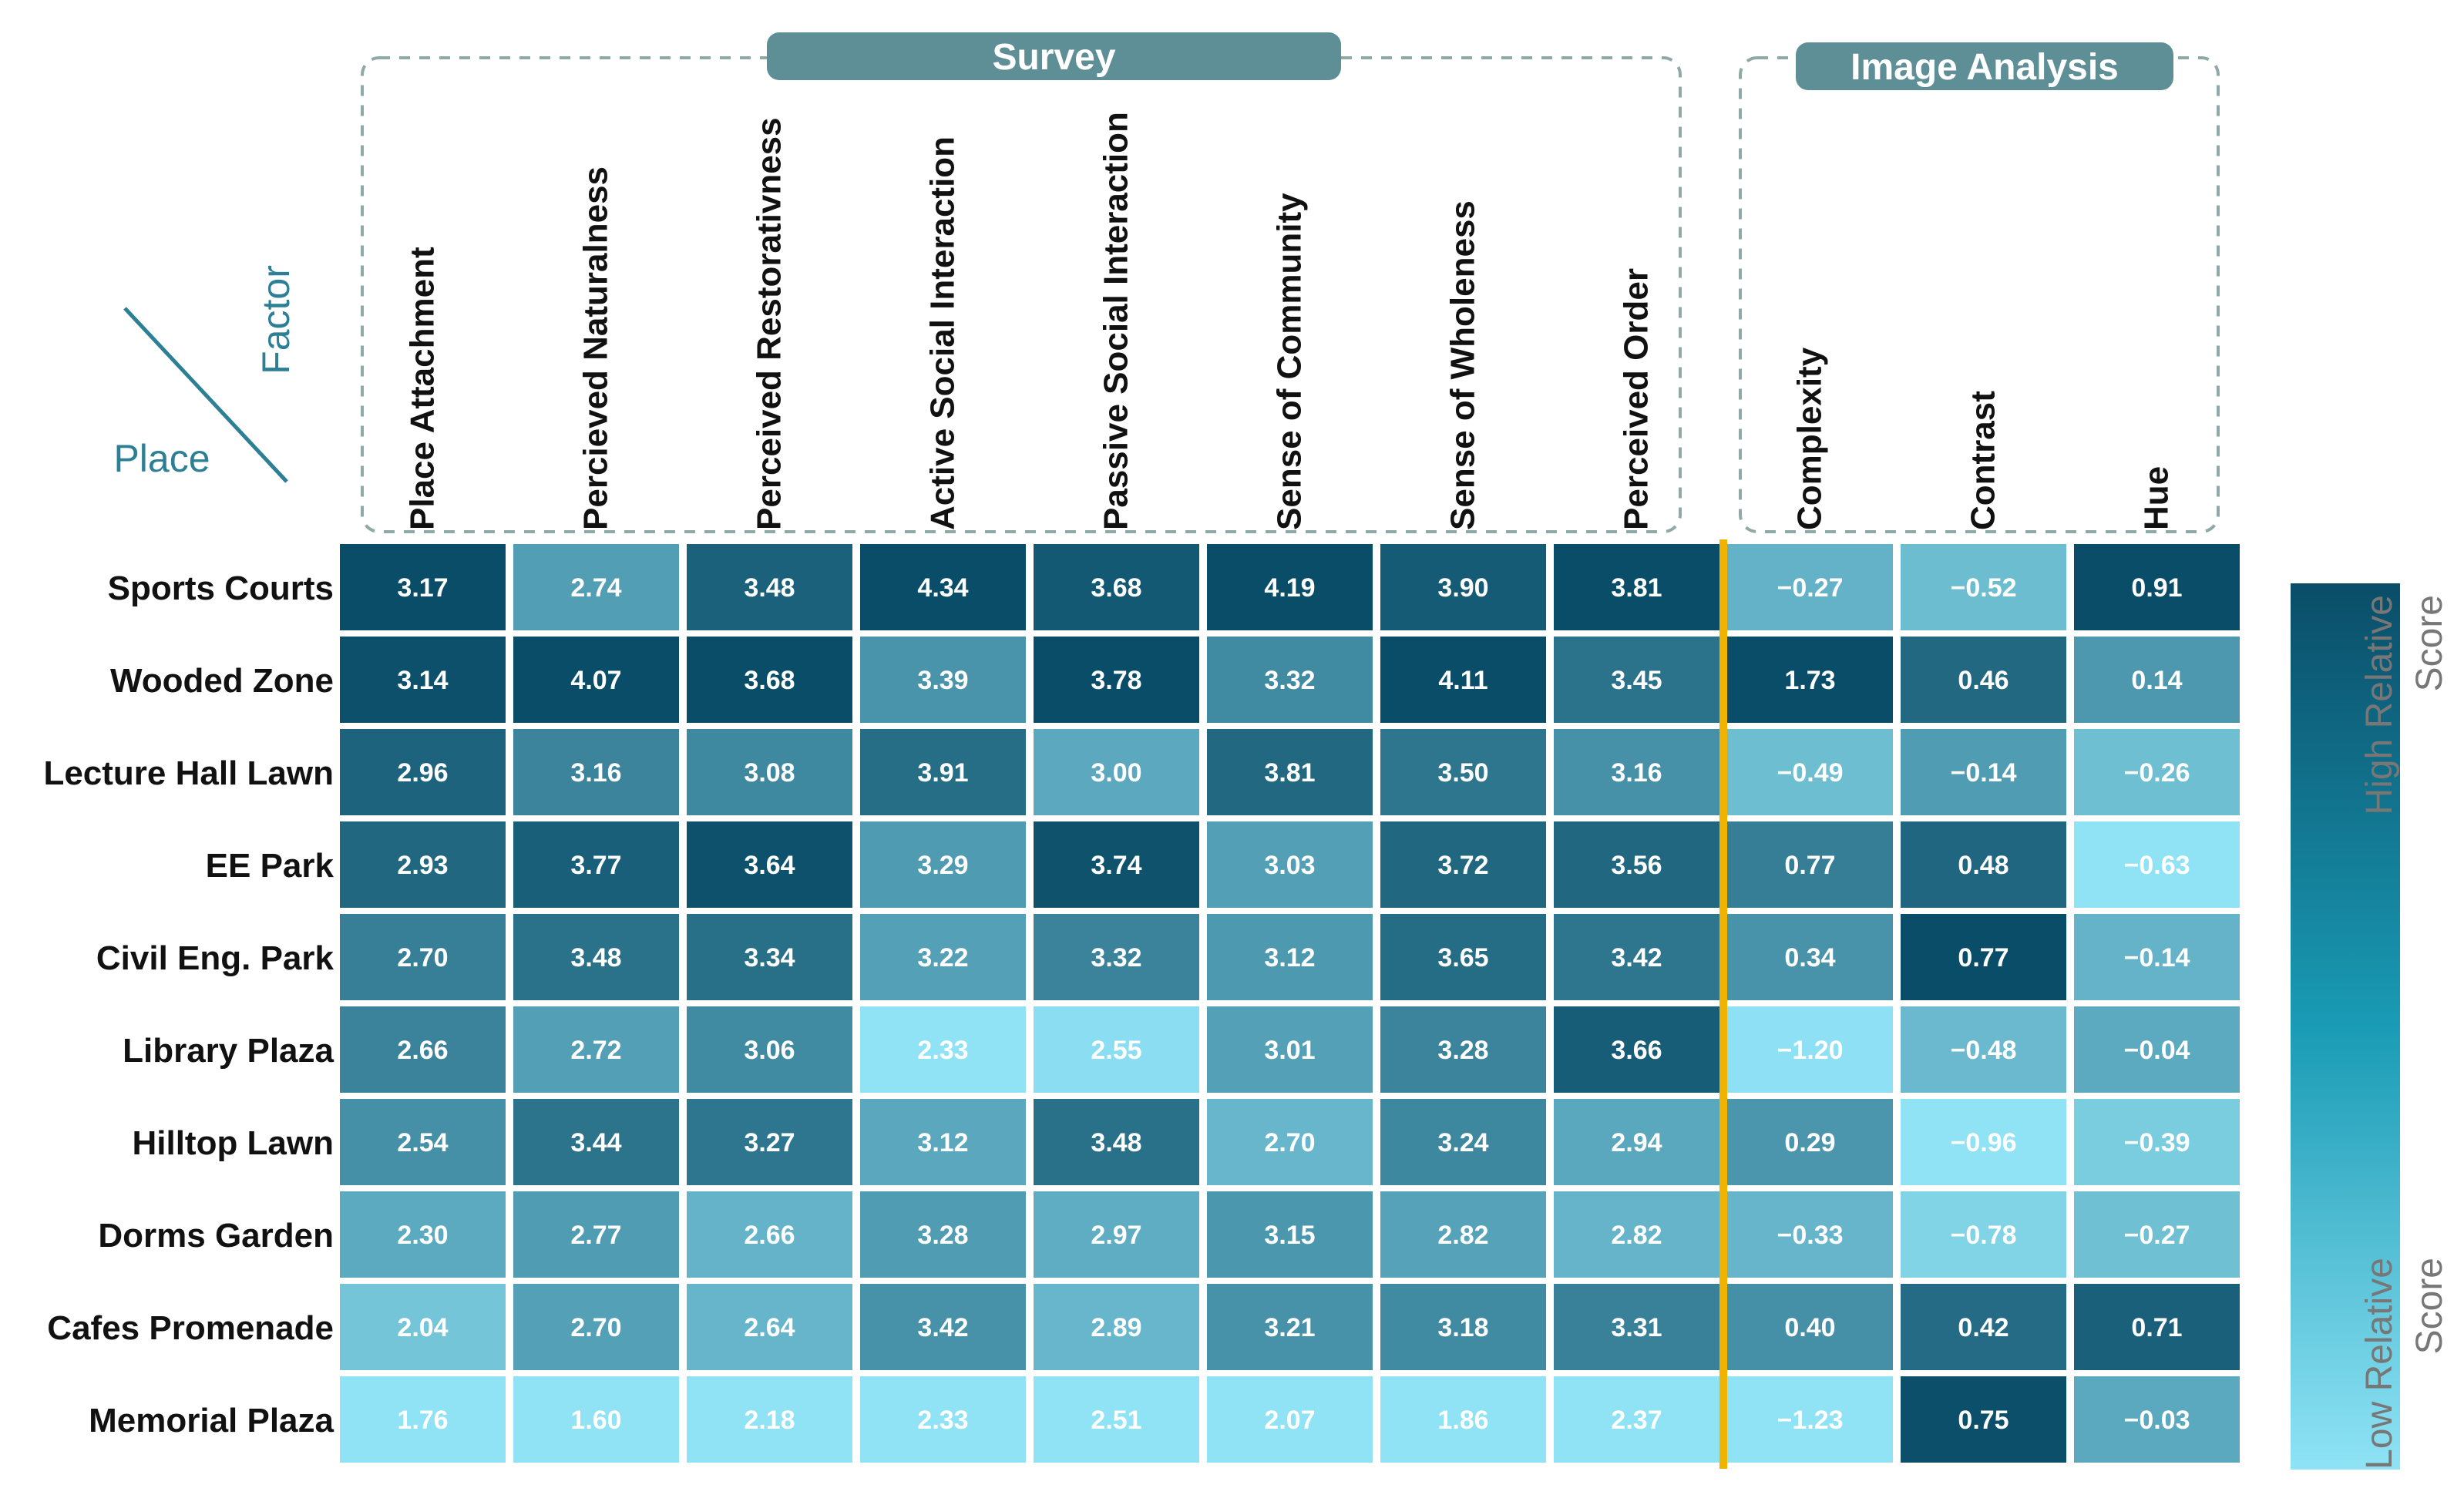  I want to click on cell-value: −0.96, so click(1983, 1142).